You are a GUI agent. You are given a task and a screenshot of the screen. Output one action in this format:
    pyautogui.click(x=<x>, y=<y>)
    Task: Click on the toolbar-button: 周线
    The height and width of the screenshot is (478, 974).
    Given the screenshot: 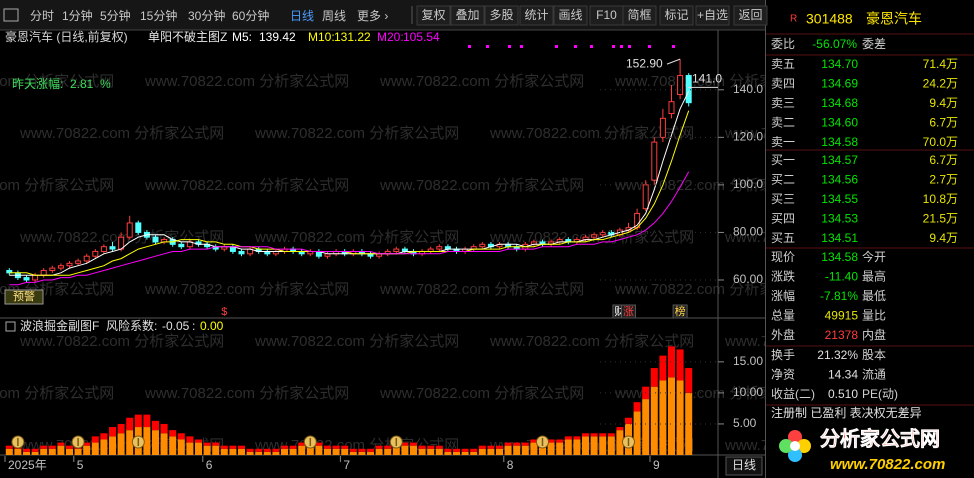 What is the action you would take?
    pyautogui.click(x=334, y=16)
    